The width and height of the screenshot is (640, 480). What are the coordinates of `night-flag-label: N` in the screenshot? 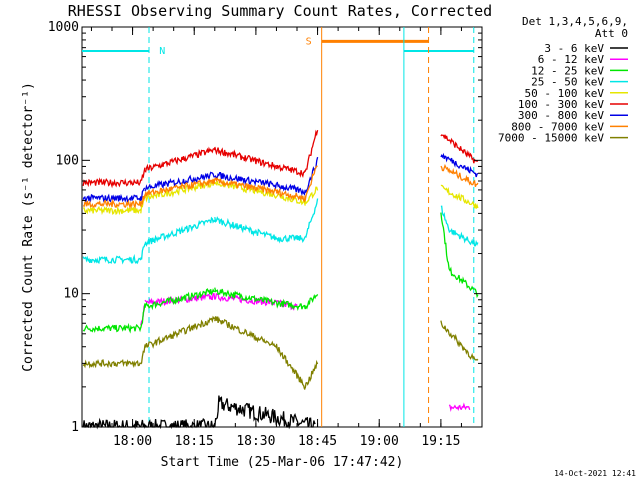 It's located at (162, 51).